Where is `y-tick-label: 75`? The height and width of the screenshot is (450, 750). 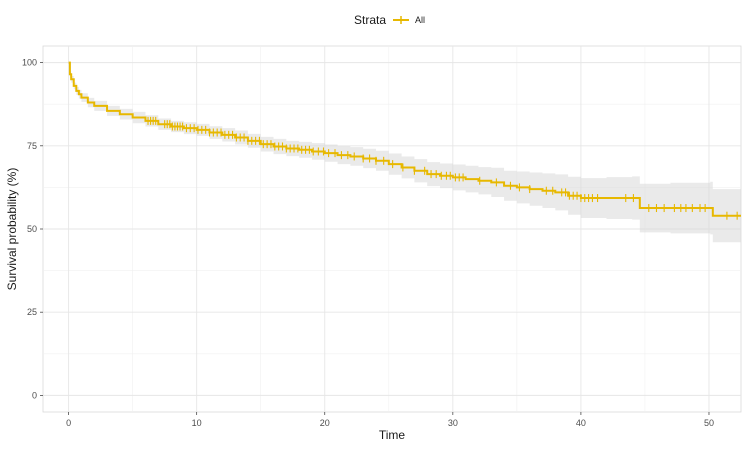
y-tick-label: 75 is located at coordinates (32, 146).